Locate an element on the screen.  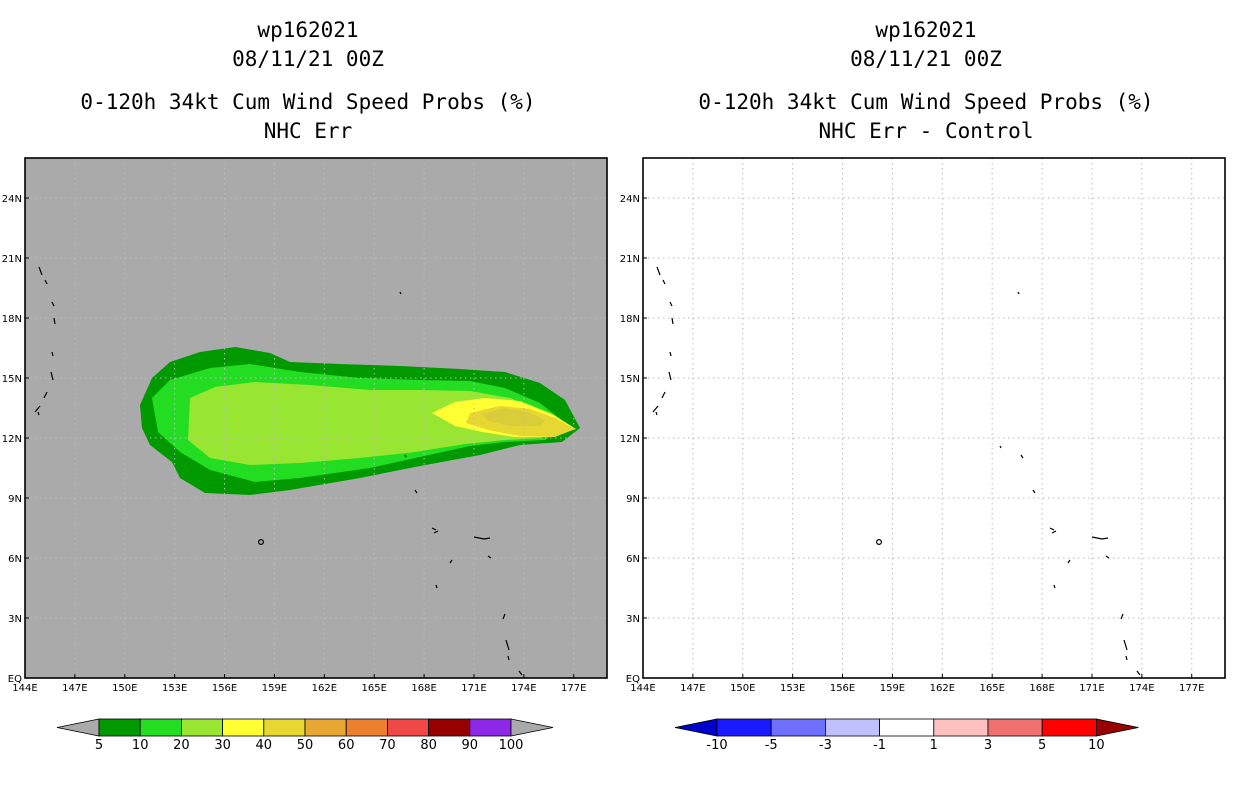
colorbar-label: -1 is located at coordinates (879, 745).